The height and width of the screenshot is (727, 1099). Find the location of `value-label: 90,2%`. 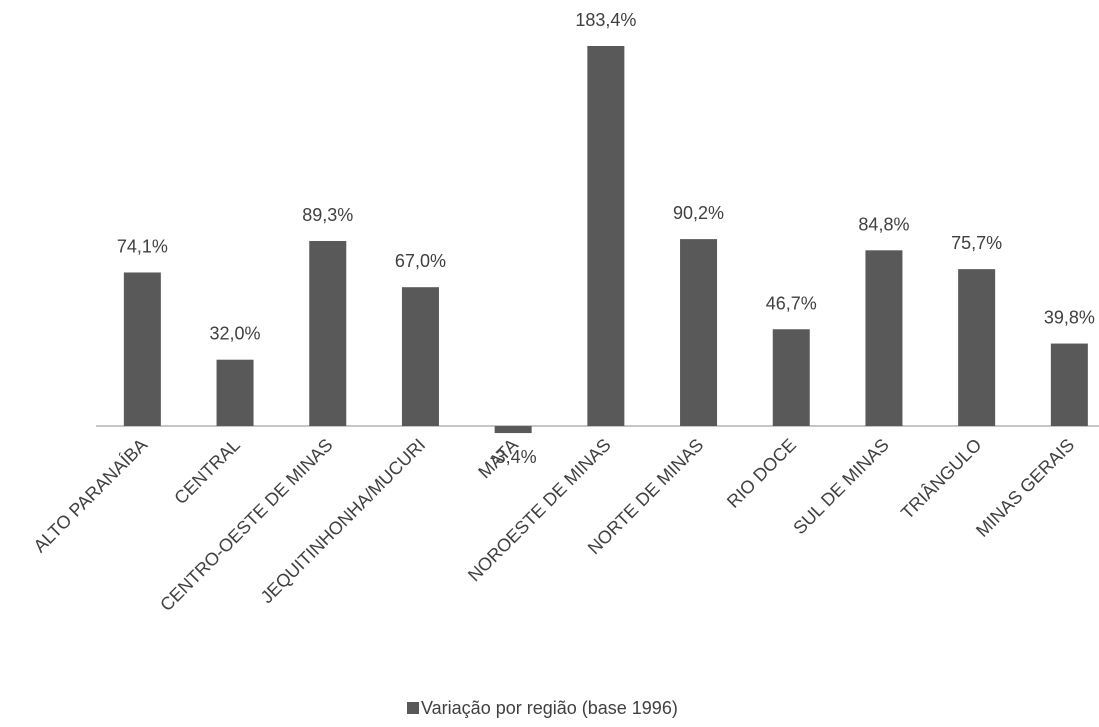

value-label: 90,2% is located at coordinates (698, 213).